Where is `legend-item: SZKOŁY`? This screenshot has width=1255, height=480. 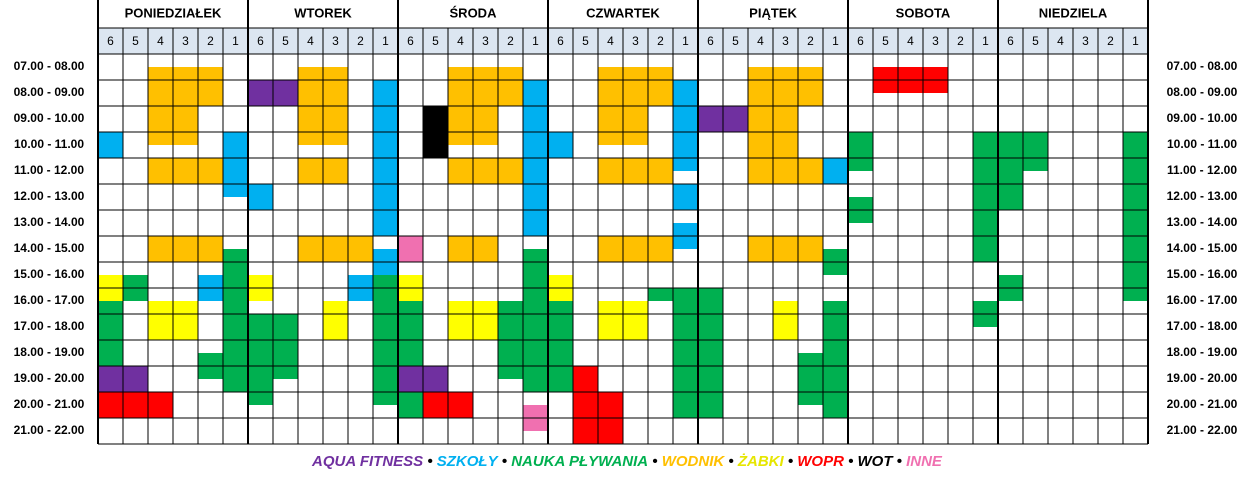 legend-item: SZKOŁY is located at coordinates (466, 461).